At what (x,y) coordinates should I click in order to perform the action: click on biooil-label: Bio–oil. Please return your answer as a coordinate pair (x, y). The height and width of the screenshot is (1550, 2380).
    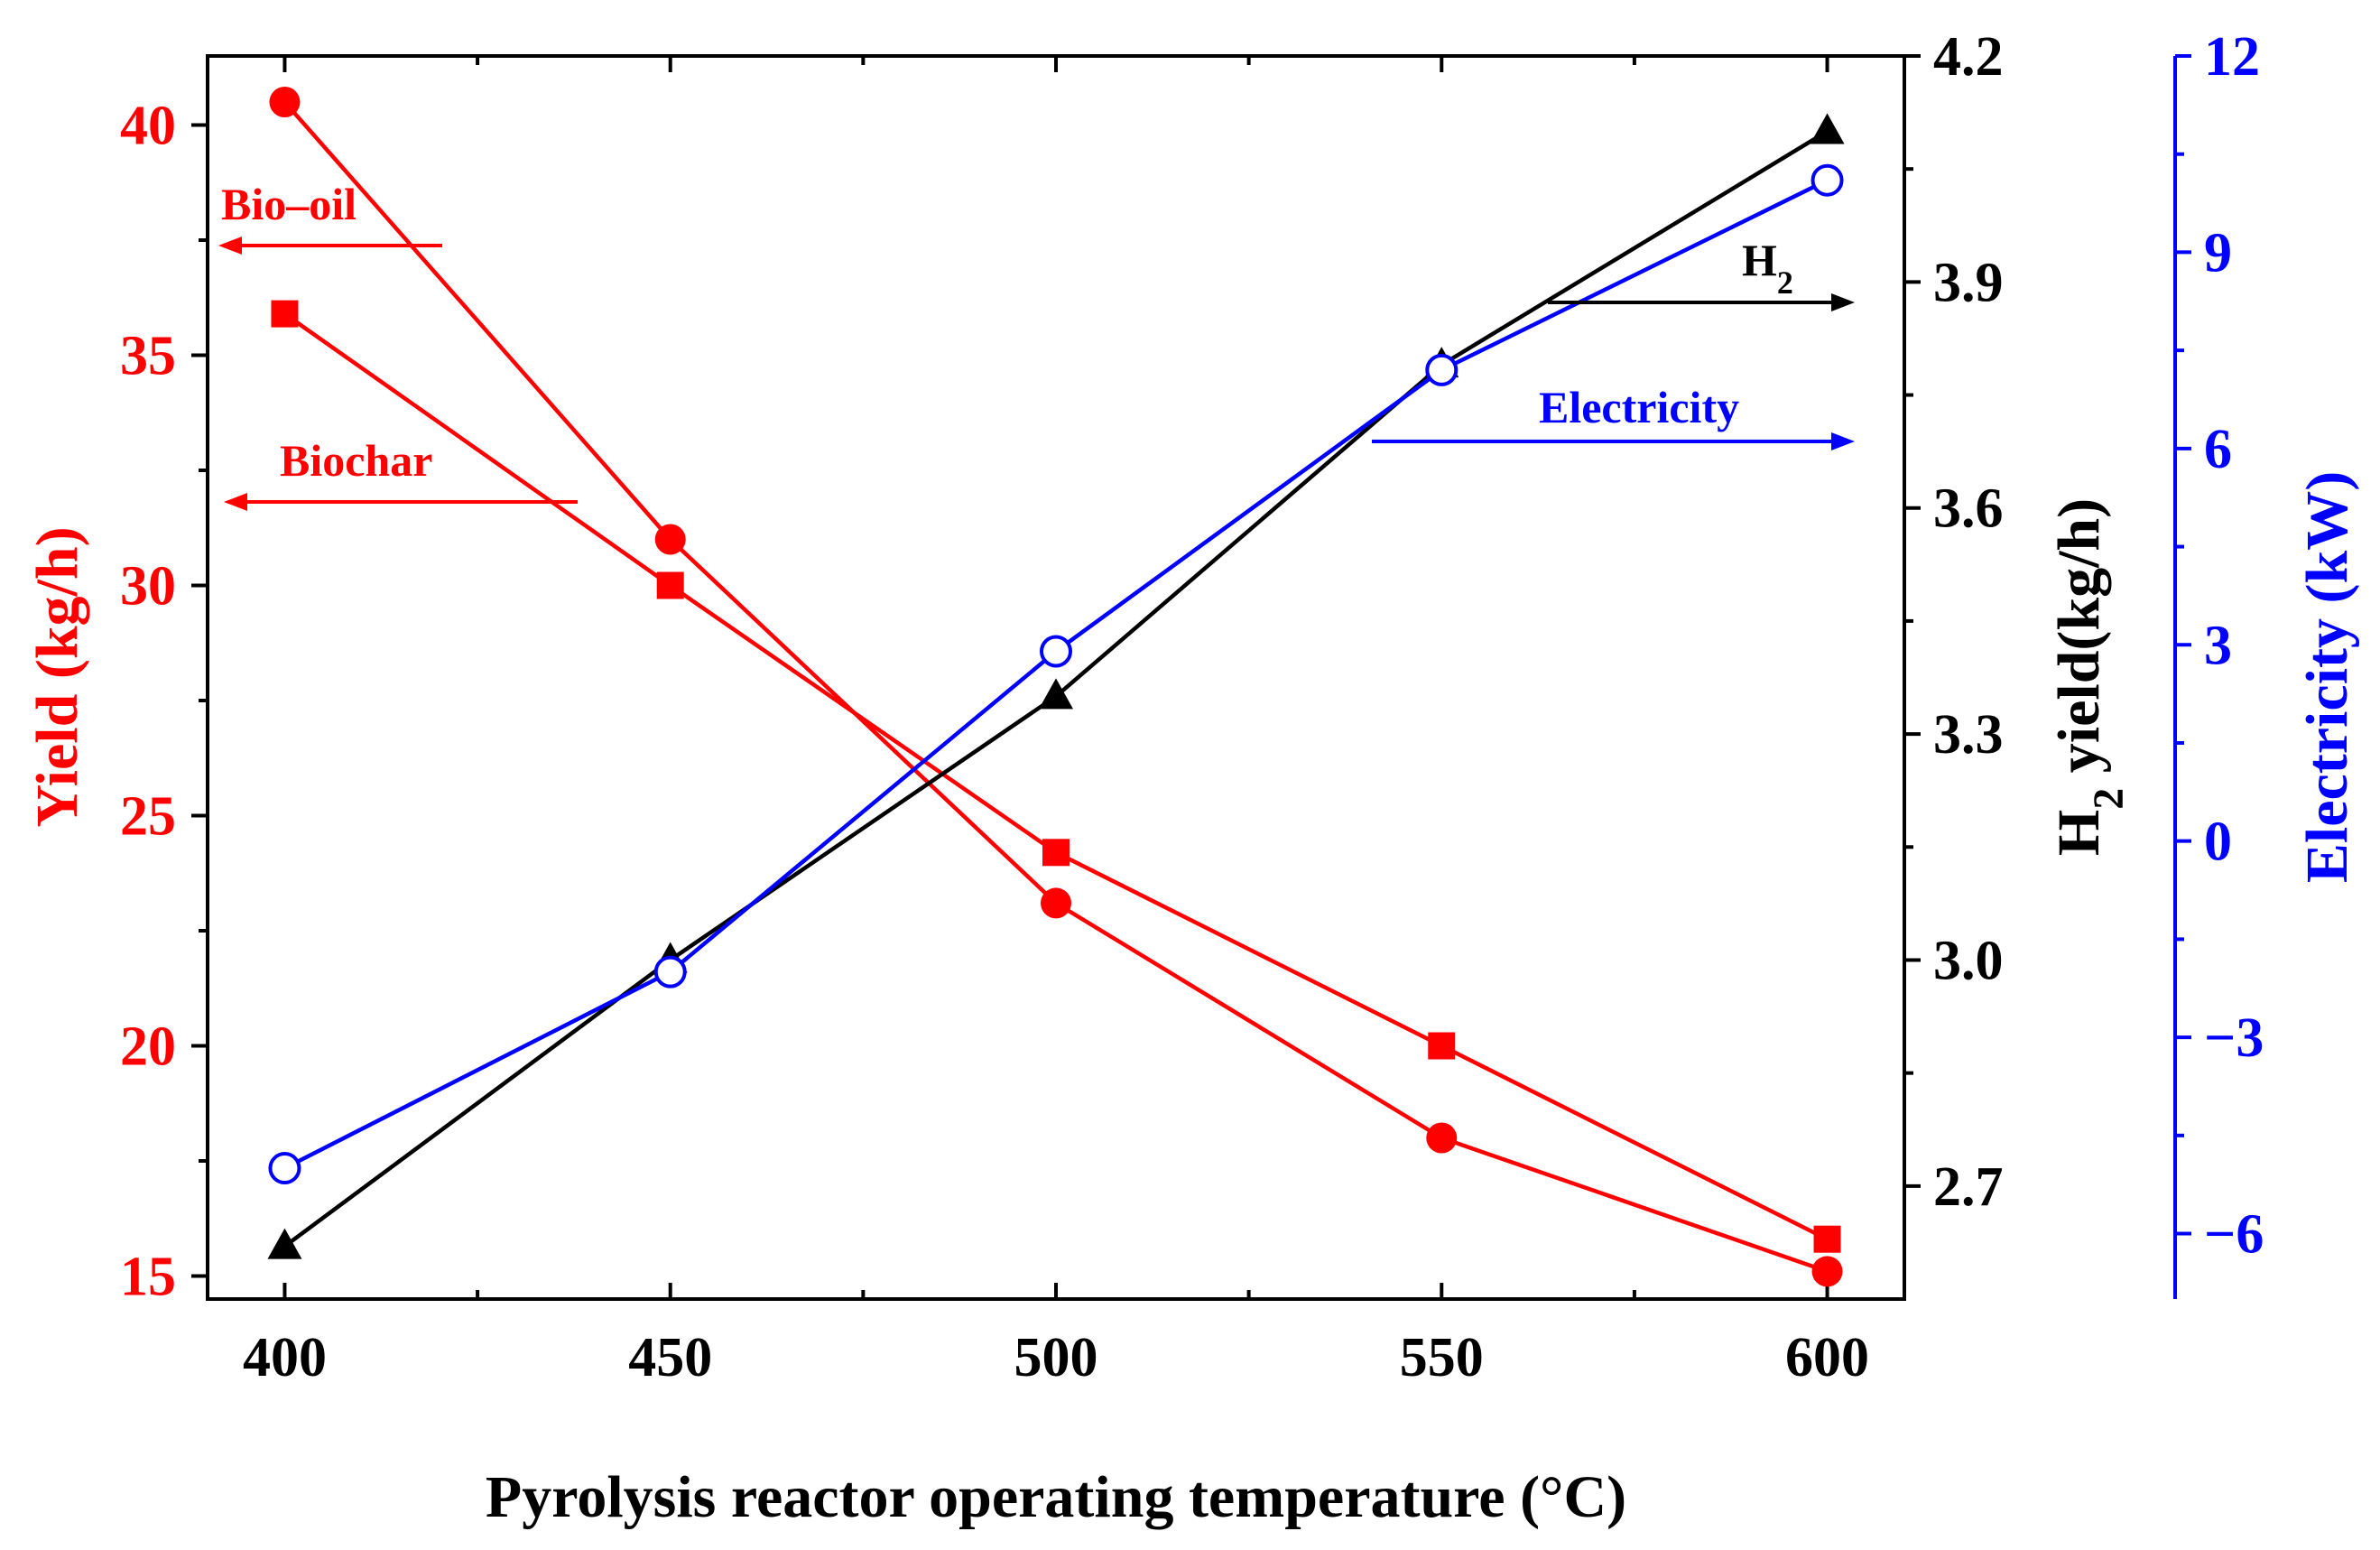
    Looking at the image, I should click on (289, 204).